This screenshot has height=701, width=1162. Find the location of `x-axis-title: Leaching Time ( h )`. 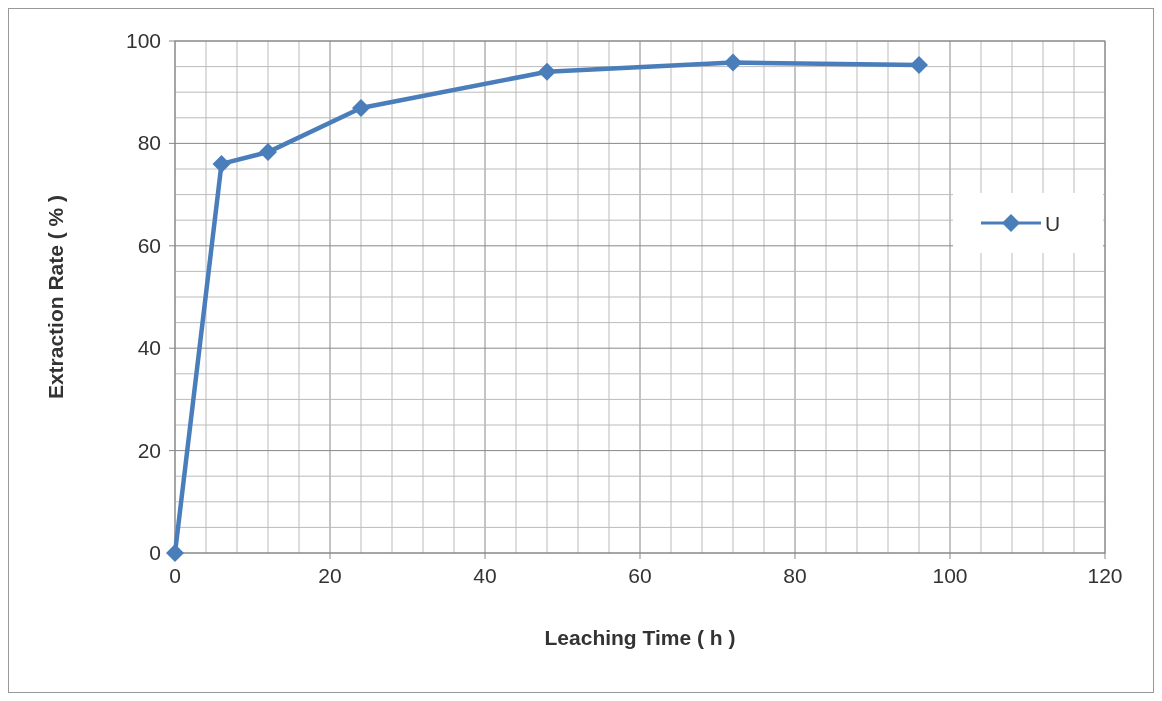

x-axis-title: Leaching Time ( h ) is located at coordinates (640, 637).